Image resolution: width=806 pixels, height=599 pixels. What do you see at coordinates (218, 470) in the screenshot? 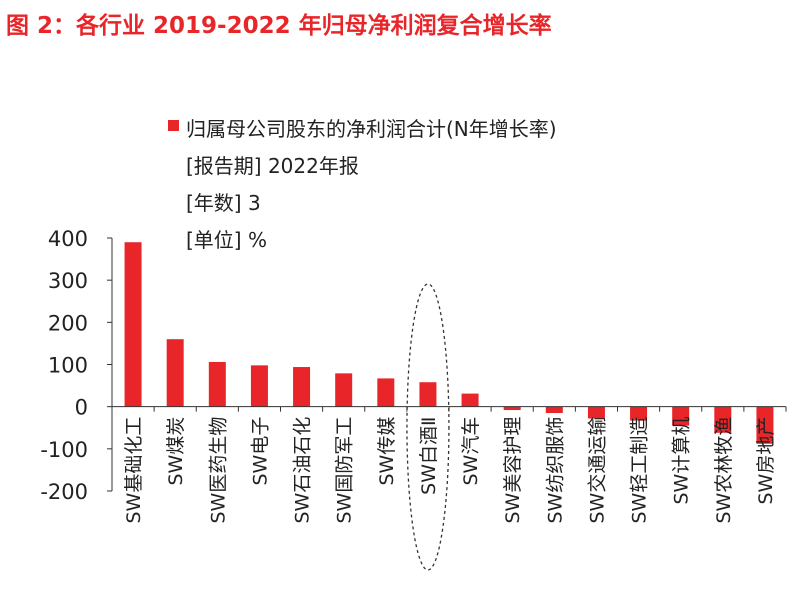
I see `x-tick-label: SW医药生物` at bounding box center [218, 470].